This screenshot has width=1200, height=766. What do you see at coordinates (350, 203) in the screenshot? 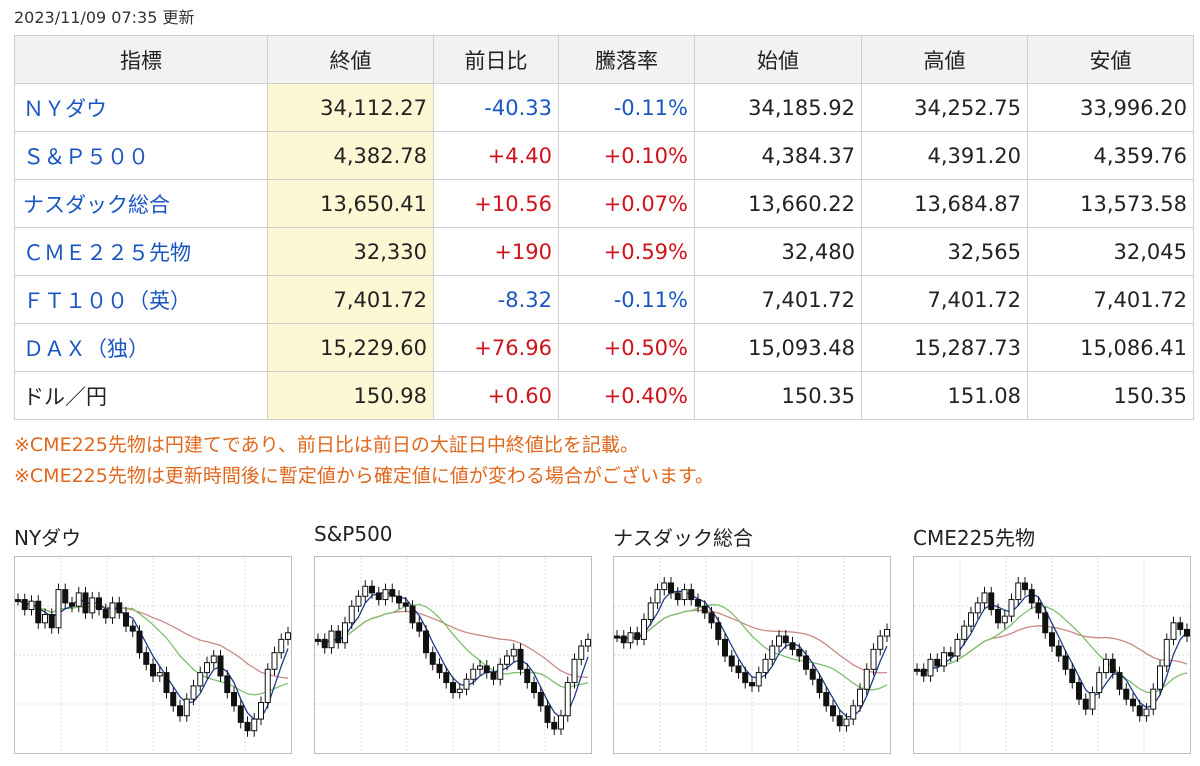
I see `close-value: 13,650.41` at bounding box center [350, 203].